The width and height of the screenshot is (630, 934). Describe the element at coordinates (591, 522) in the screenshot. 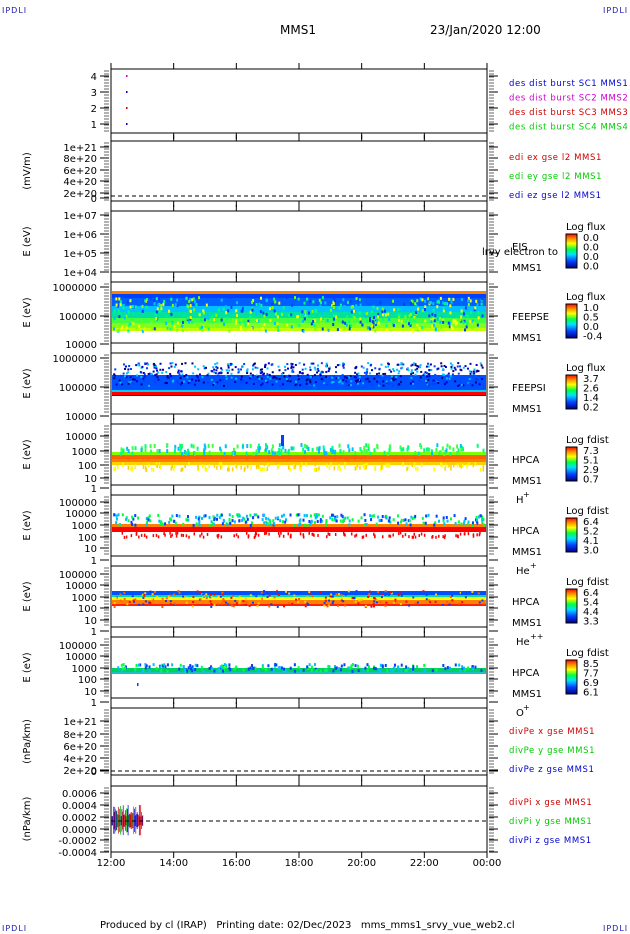

I see `colorbar-value: 6.4` at that location.